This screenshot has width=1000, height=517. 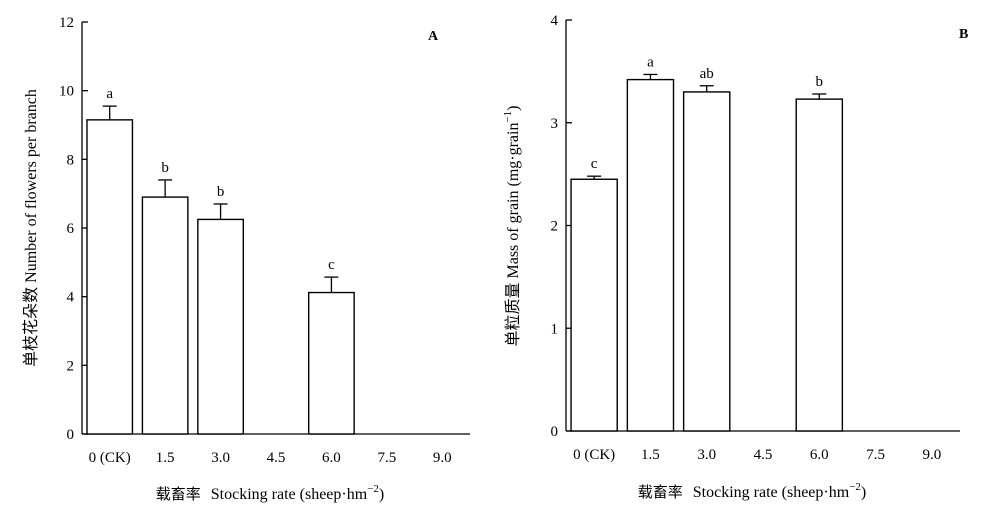 I want to click on panel-a-significance-label: c, so click(x=331, y=265).